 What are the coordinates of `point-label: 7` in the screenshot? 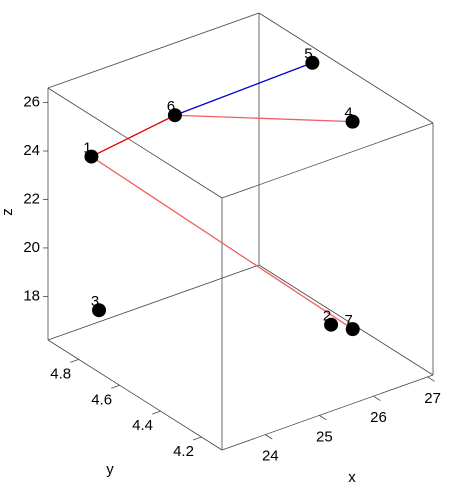 It's located at (349, 320).